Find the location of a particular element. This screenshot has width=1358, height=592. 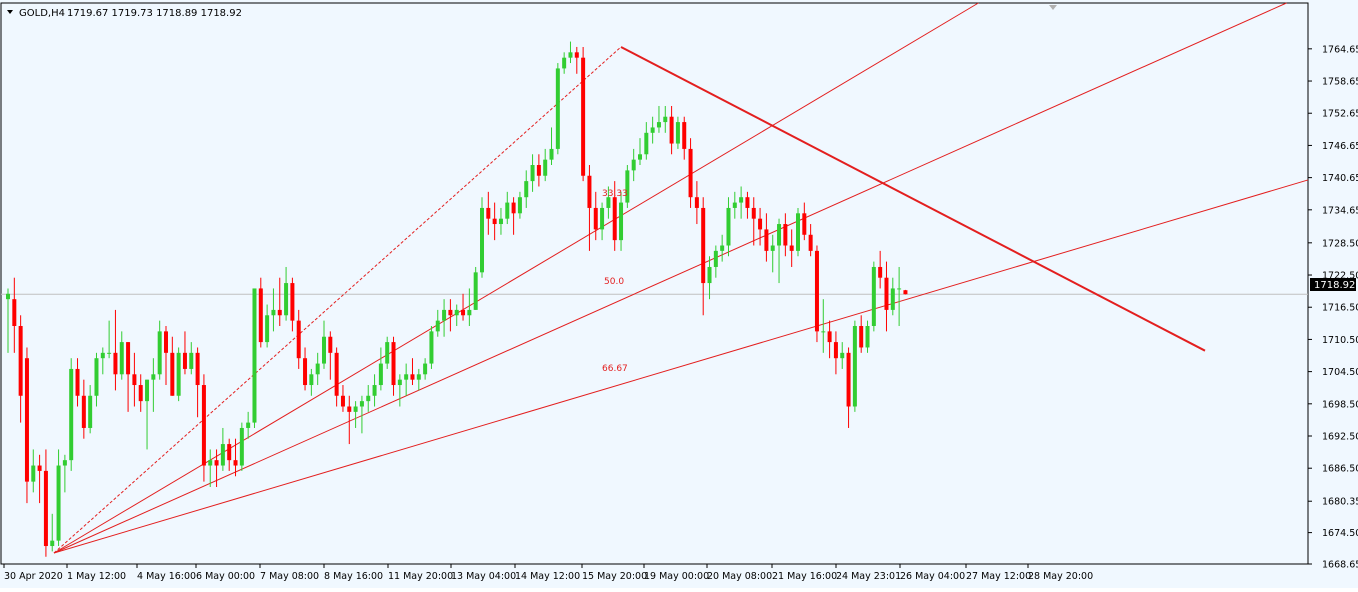

x-tick-label: 13 May 04:00 is located at coordinates (483, 576).